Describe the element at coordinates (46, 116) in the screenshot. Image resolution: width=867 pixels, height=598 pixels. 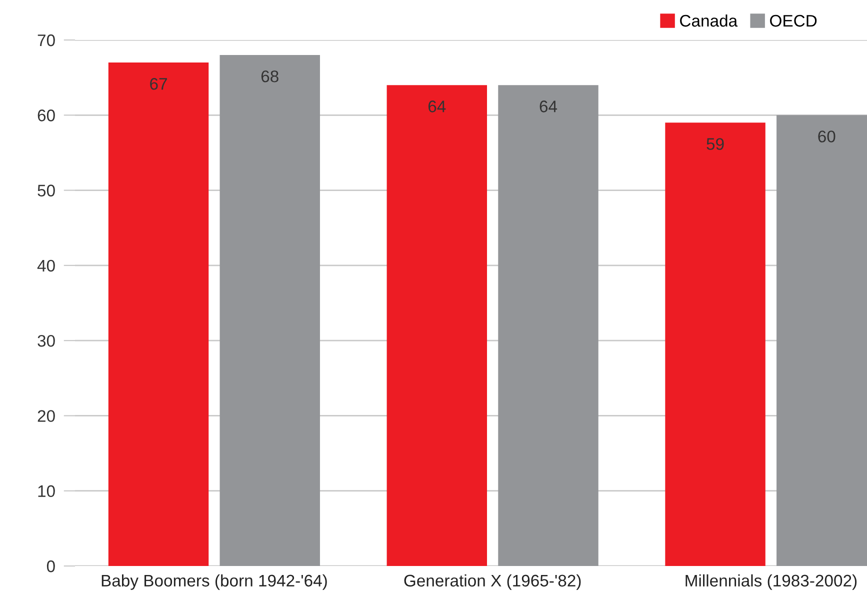
I see `y-tick-label: 60` at that location.